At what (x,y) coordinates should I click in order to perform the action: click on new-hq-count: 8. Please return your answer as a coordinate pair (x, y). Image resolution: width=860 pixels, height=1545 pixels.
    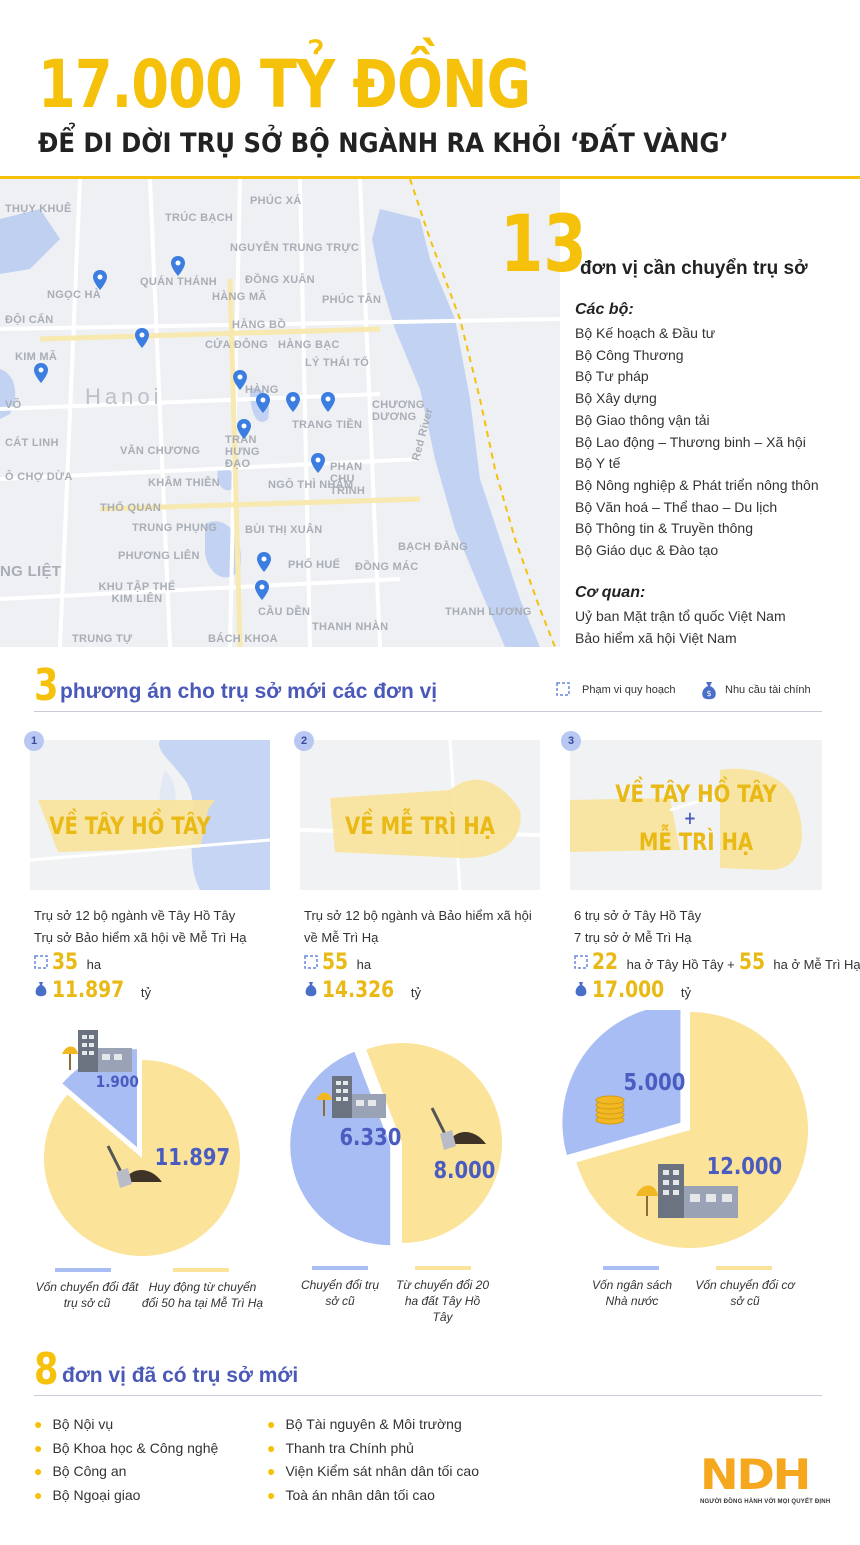
    Looking at the image, I should click on (46, 1369).